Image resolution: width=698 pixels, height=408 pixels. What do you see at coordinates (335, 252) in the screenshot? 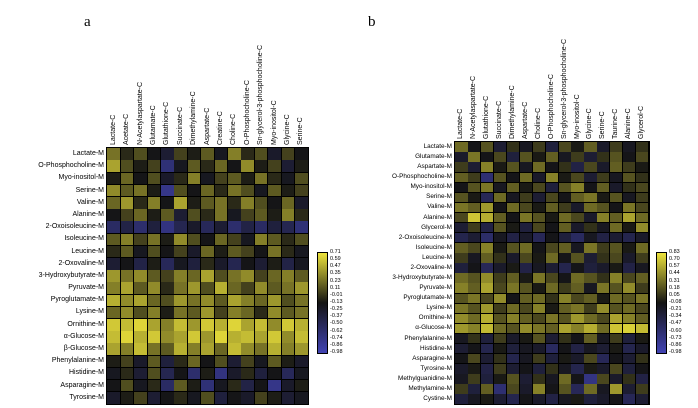
I see `colorbar-tick-label: 0.71` at bounding box center [335, 252].